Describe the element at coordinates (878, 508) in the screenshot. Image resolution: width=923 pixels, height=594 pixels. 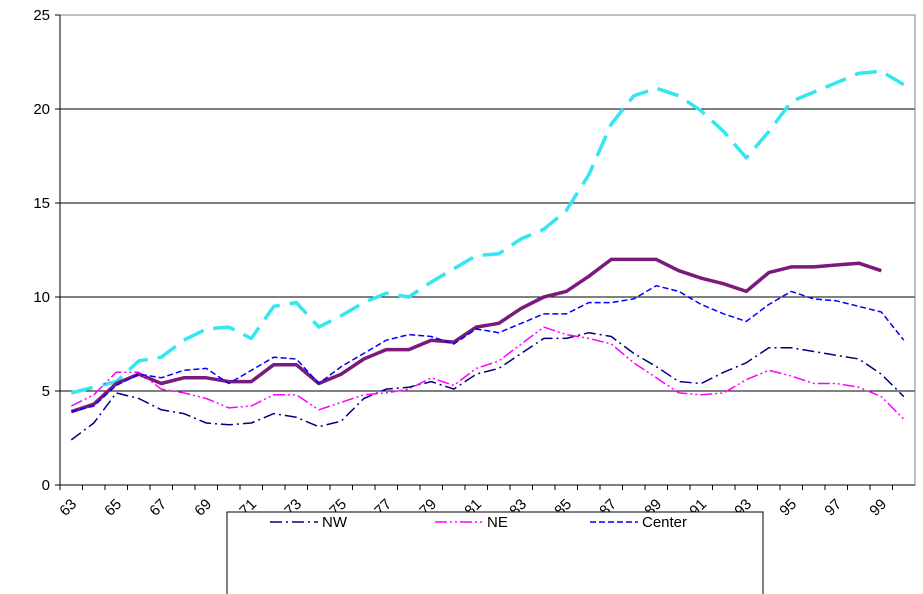
I see `x-tick-label: 99` at that location.